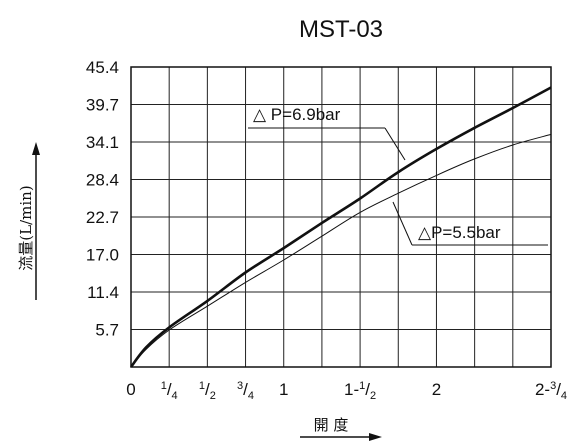  I want to click on y-tick-label: 11.4, so click(103, 292).